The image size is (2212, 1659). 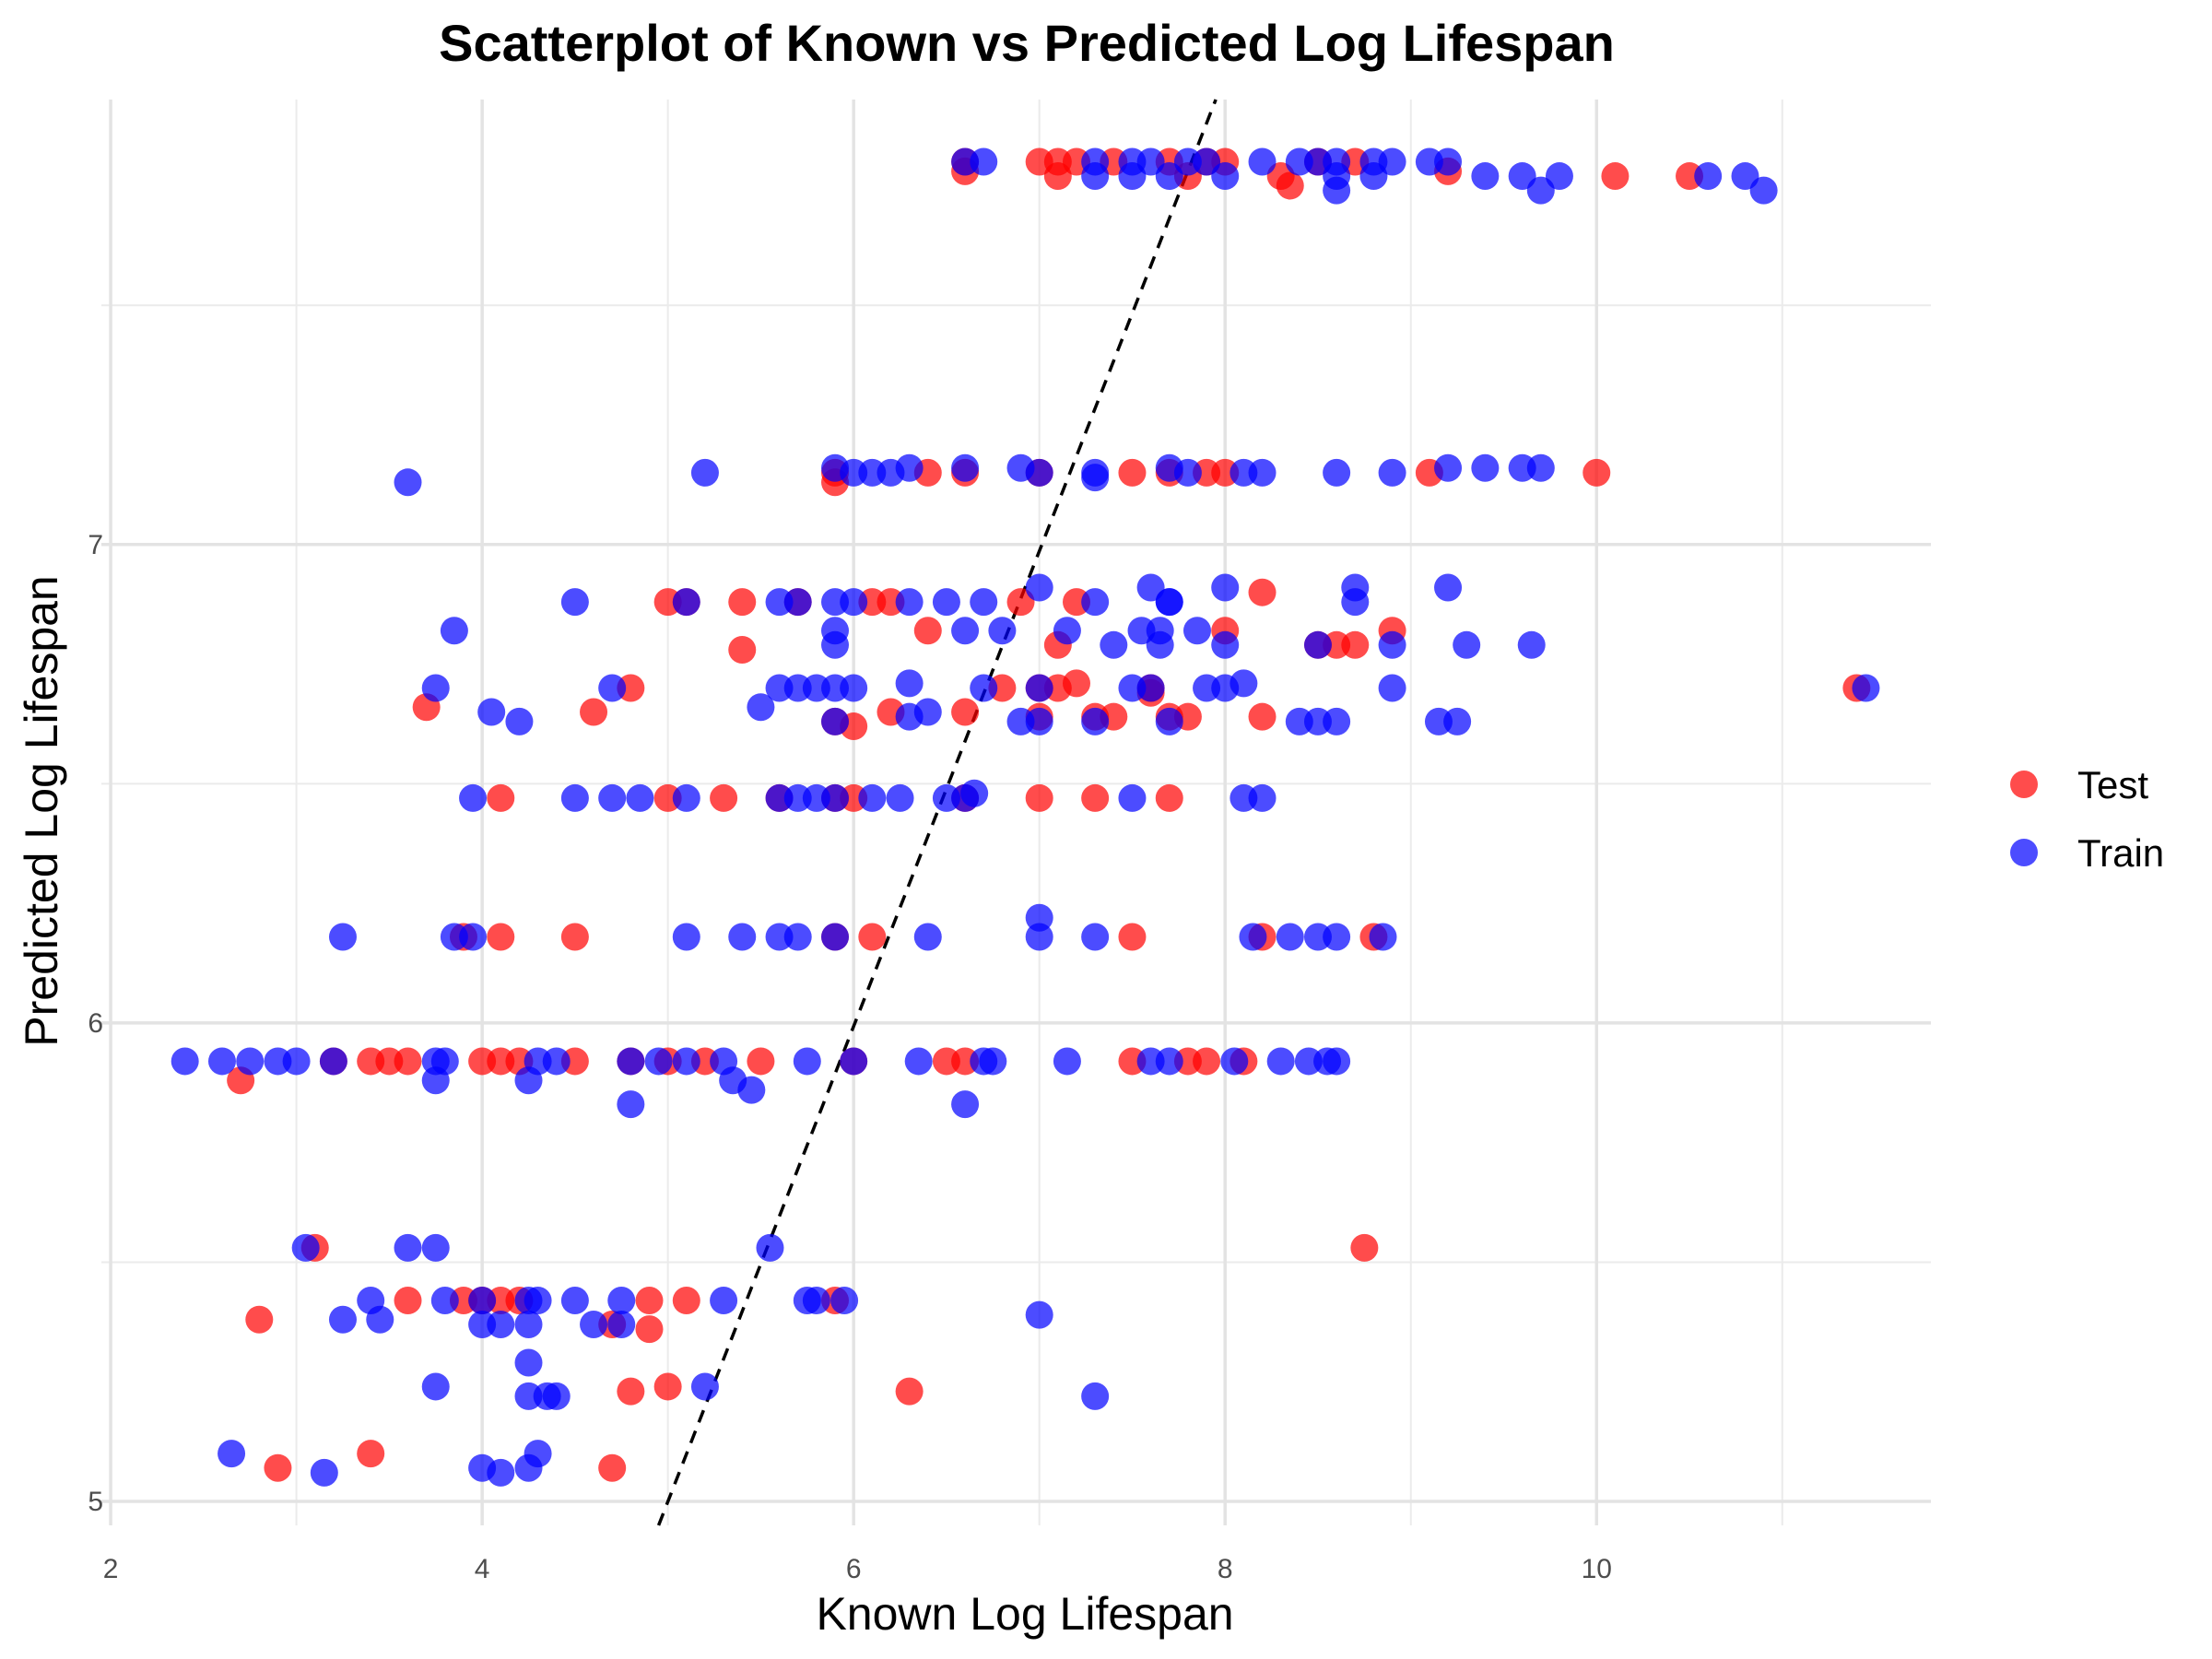 I want to click on x-tick-label: 8, so click(x=1225, y=1569).